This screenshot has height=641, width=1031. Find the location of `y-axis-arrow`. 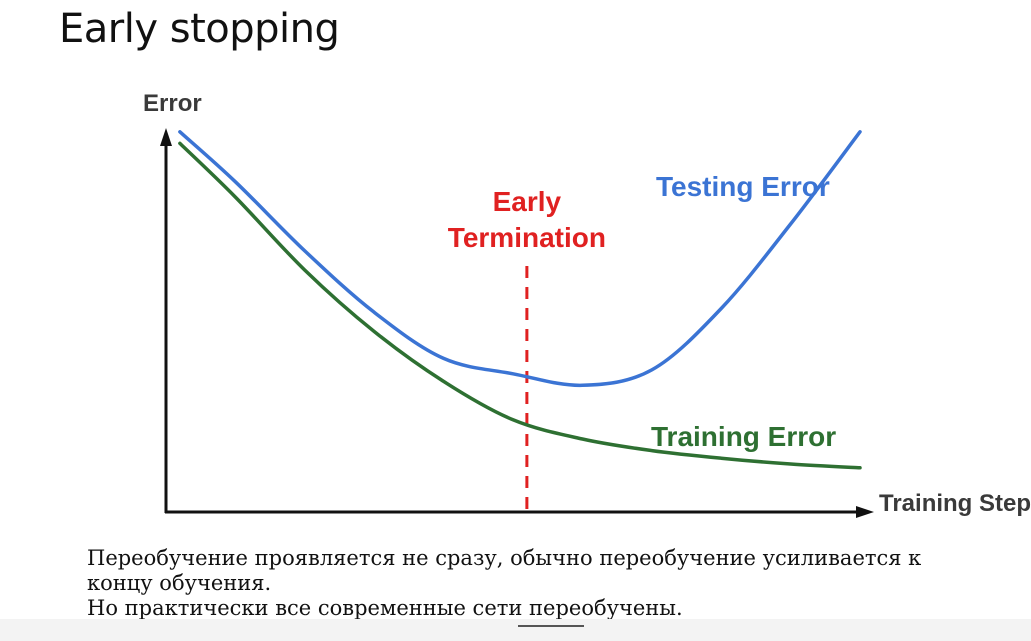

y-axis-arrow is located at coordinates (166, 137).